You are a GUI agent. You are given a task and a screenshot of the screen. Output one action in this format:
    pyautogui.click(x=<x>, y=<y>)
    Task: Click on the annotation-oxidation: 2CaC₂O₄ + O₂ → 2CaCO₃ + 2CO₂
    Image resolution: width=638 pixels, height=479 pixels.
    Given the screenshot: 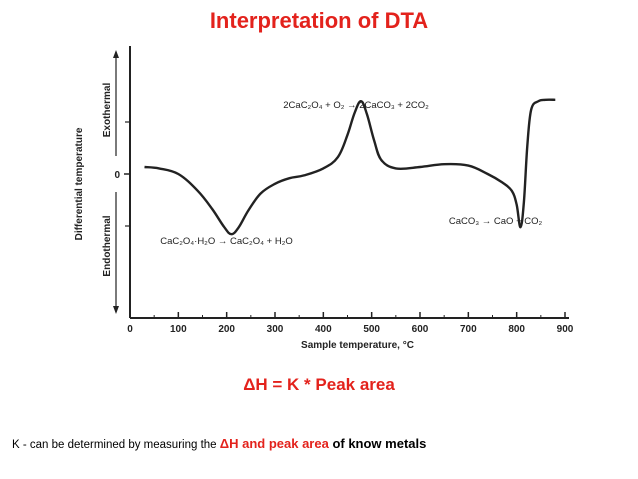 What is the action you would take?
    pyautogui.click(x=356, y=105)
    